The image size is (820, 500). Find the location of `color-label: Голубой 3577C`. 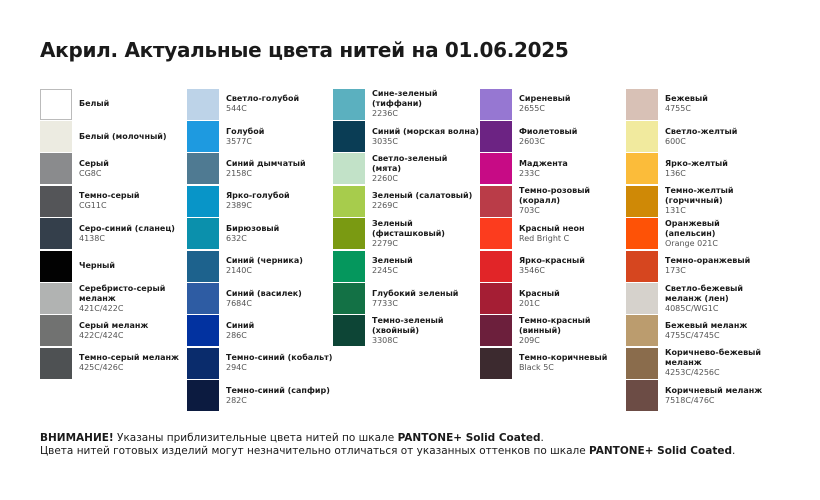

color-label: Голубой 3577C is located at coordinates (245, 137).